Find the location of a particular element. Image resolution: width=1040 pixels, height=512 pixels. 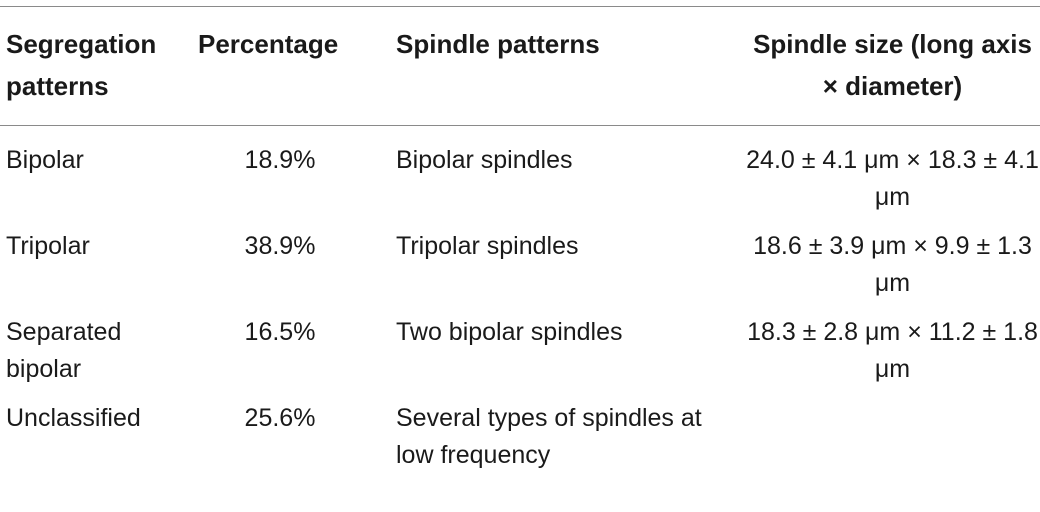

cell-percentage: 25.6% is located at coordinates (280, 418).